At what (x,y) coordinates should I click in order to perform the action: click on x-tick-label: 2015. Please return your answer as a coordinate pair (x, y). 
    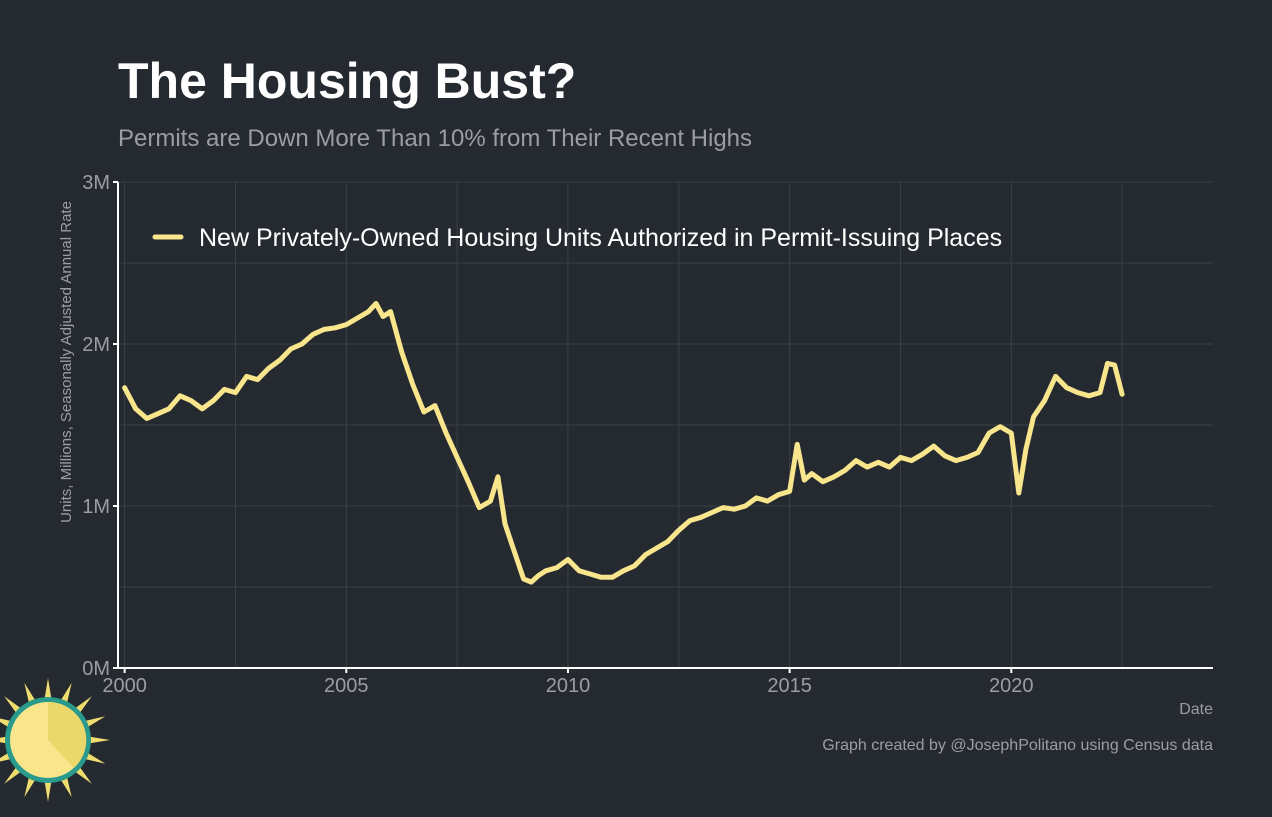
    Looking at the image, I should click on (789, 686).